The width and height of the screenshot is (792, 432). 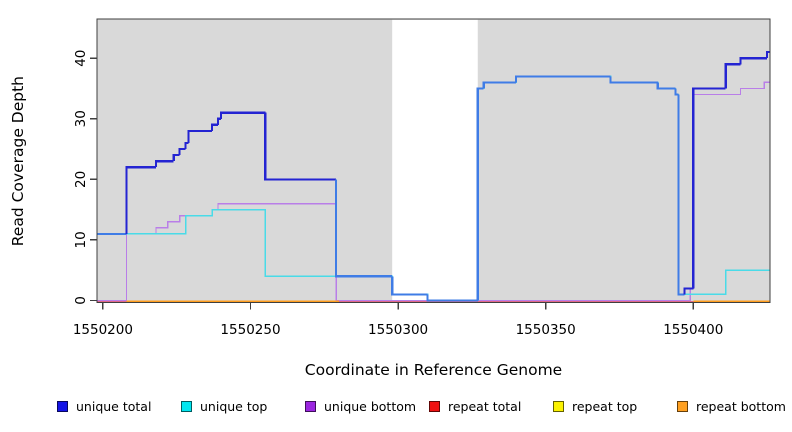 What do you see at coordinates (546, 330) in the screenshot?
I see `x-tick-label: 1550350` at bounding box center [546, 330].